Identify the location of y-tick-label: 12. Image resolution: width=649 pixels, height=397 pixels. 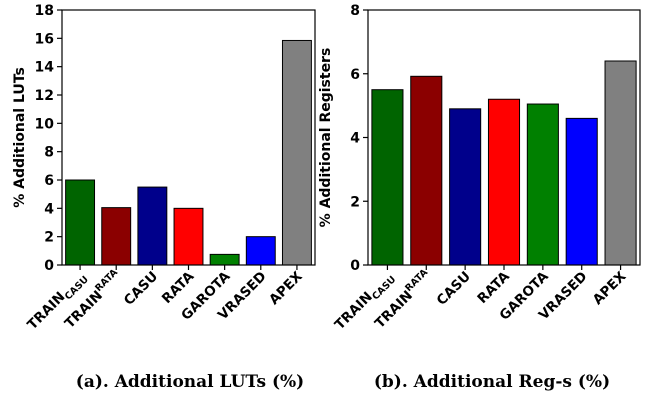
(44, 96).